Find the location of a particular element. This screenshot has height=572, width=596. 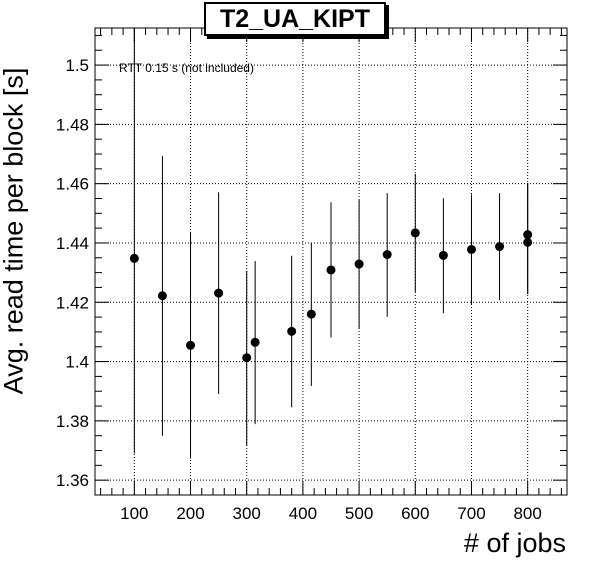

y-axis-label: Avg. read time per block [s] is located at coordinates (14, 231).